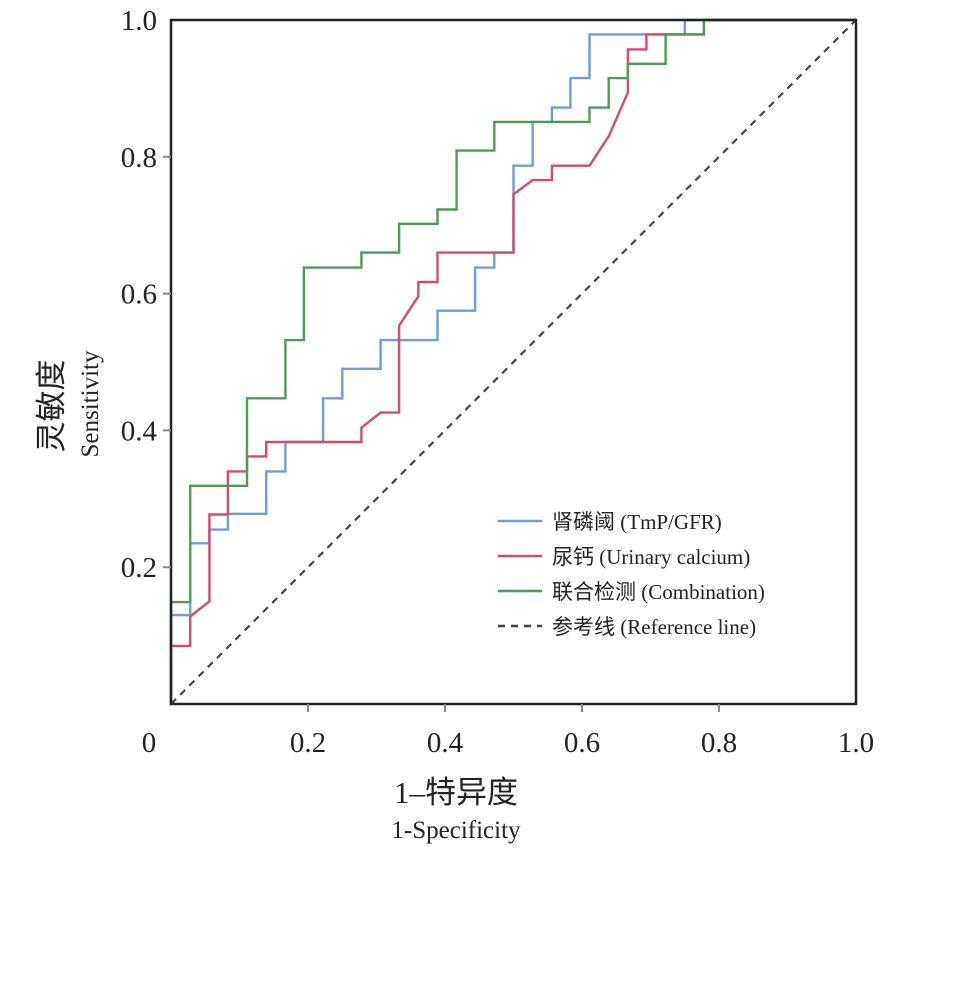  I want to click on legend-label-2: 联合检测 (Combination), so click(658, 592).